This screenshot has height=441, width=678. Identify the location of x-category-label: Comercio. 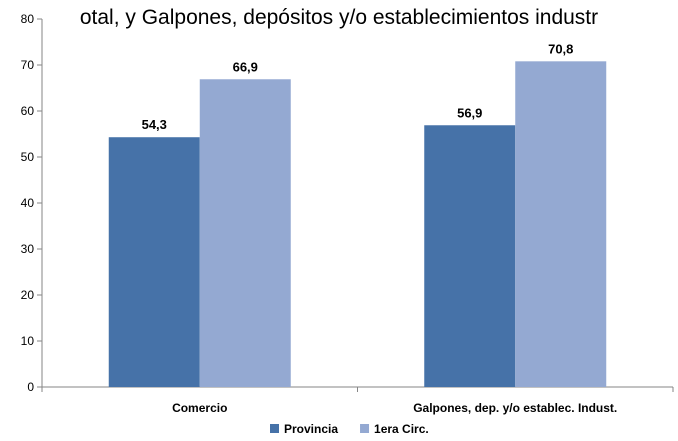
(199, 408).